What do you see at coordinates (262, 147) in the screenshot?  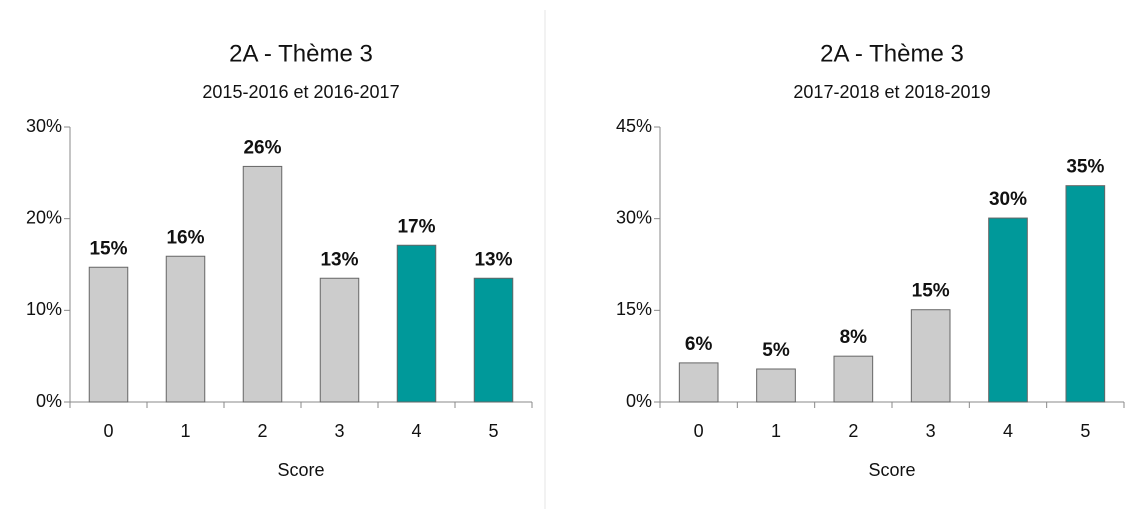 I see `value-label: 26%` at bounding box center [262, 147].